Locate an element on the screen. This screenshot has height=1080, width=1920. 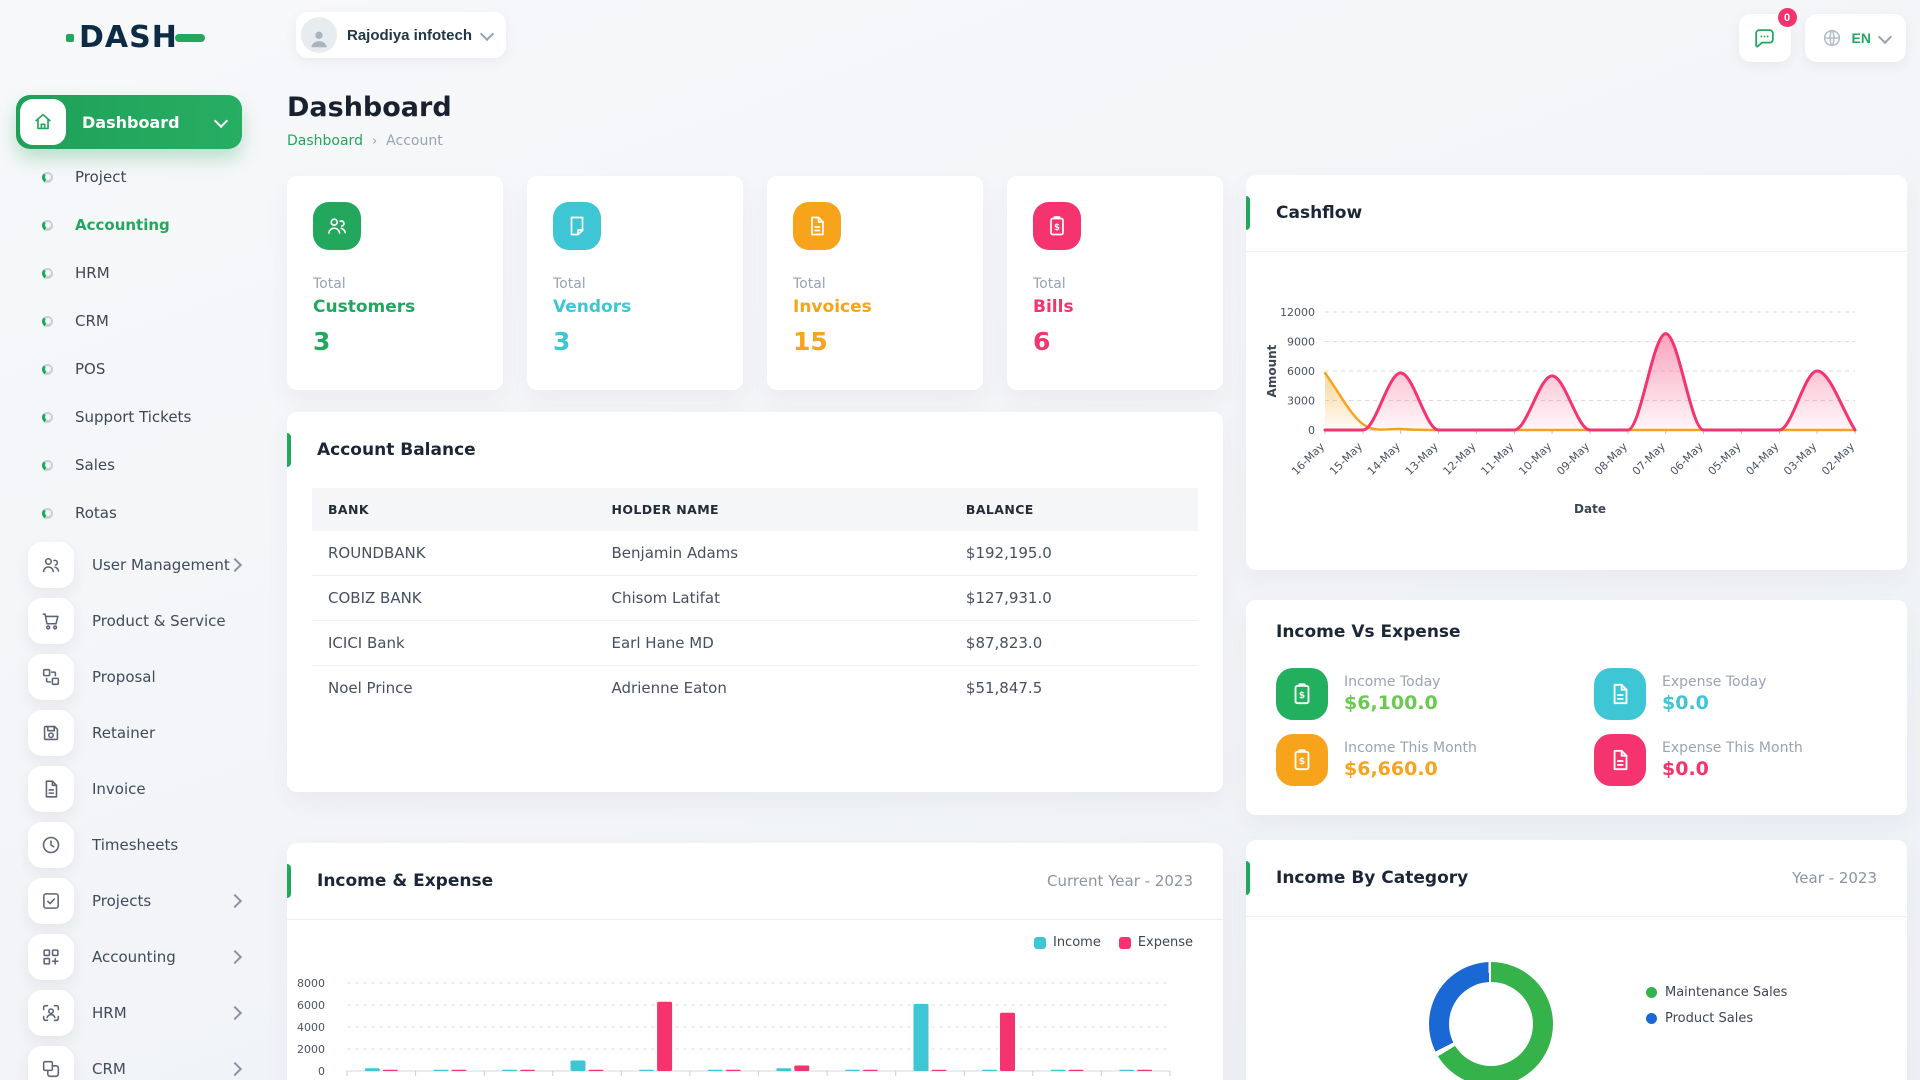
sidebar-item-label: Project is located at coordinates (101, 177).